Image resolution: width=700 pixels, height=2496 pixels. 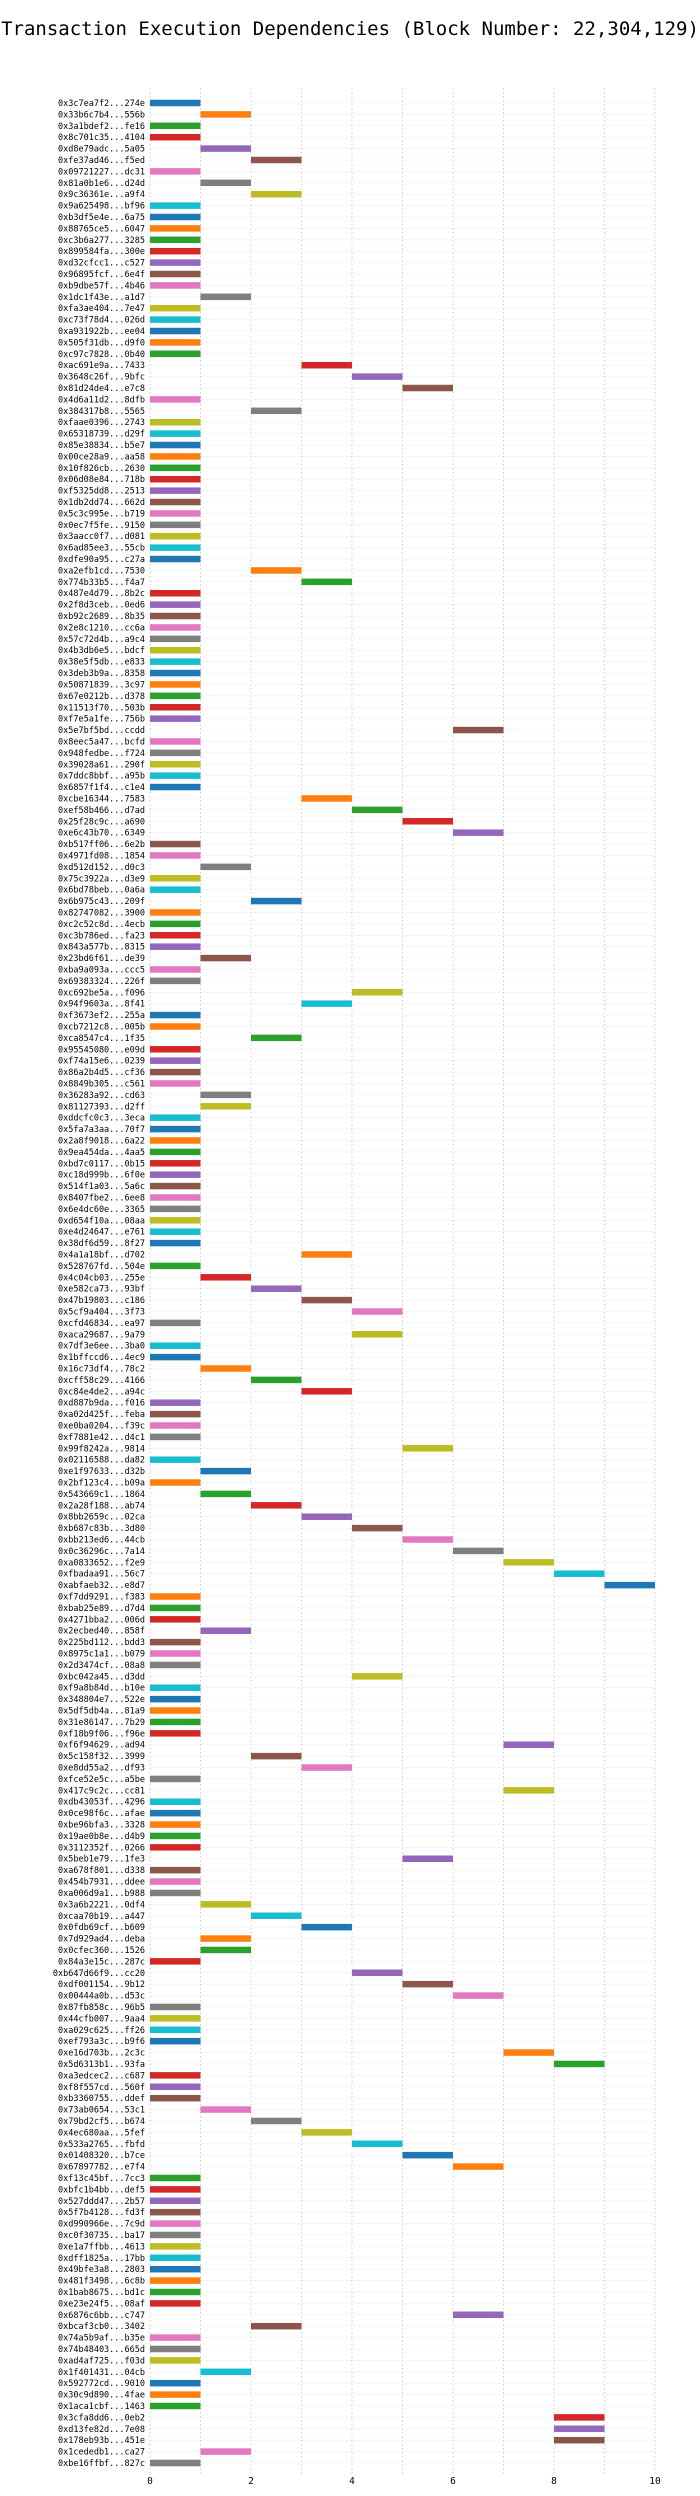 I want to click on y-tick-label: 0xa02d425f...feba, so click(x=101, y=1415).